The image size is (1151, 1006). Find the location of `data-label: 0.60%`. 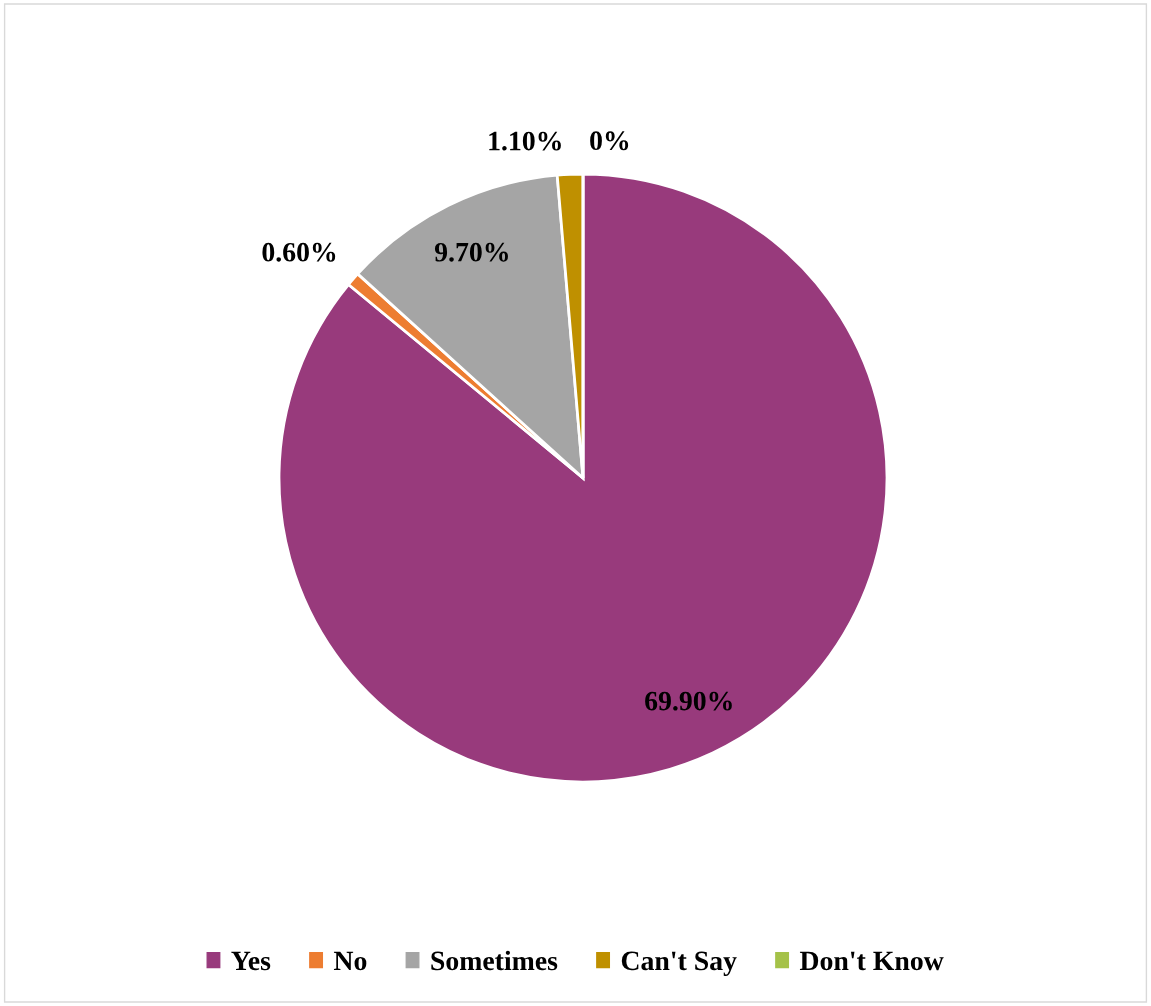

data-label: 0.60% is located at coordinates (299, 252).